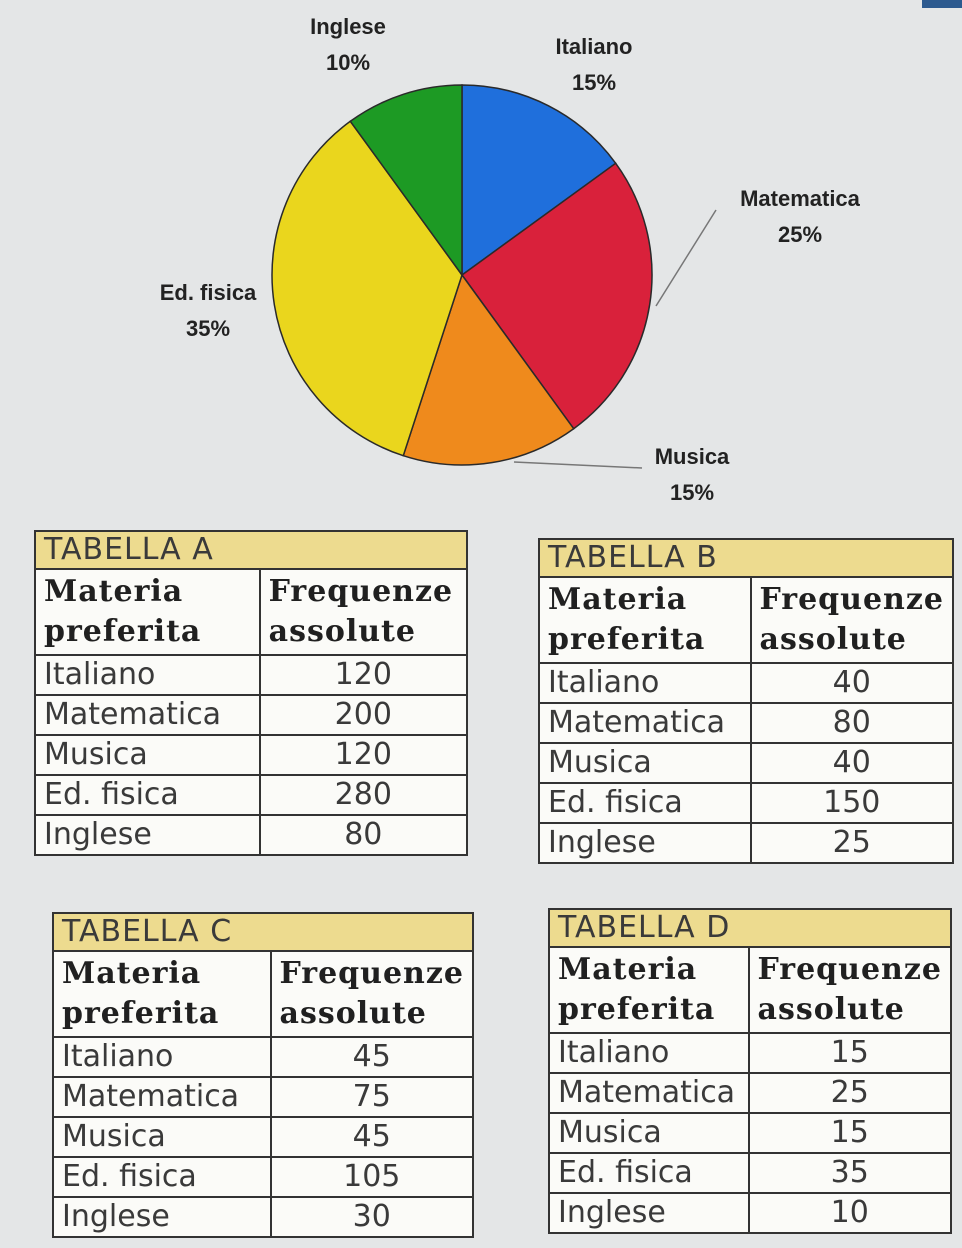 Image resolution: width=962 pixels, height=1248 pixels. What do you see at coordinates (750, 928) in the screenshot?
I see `table-caption: TABELLA D` at bounding box center [750, 928].